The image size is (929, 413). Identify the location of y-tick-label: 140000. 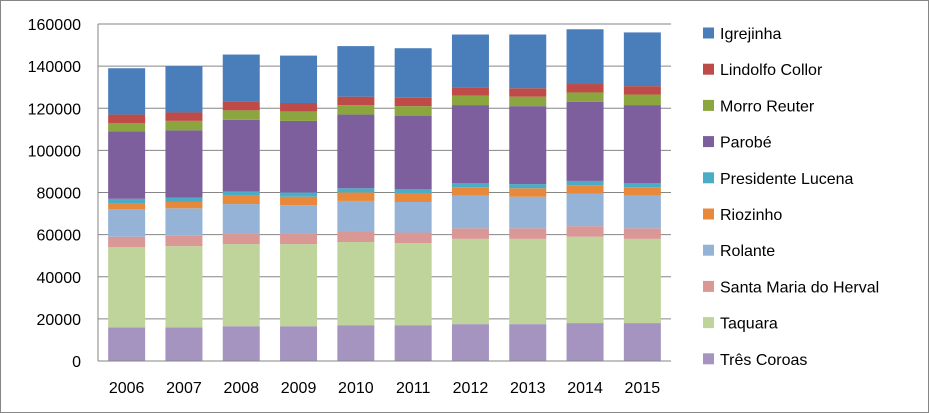
(54, 67).